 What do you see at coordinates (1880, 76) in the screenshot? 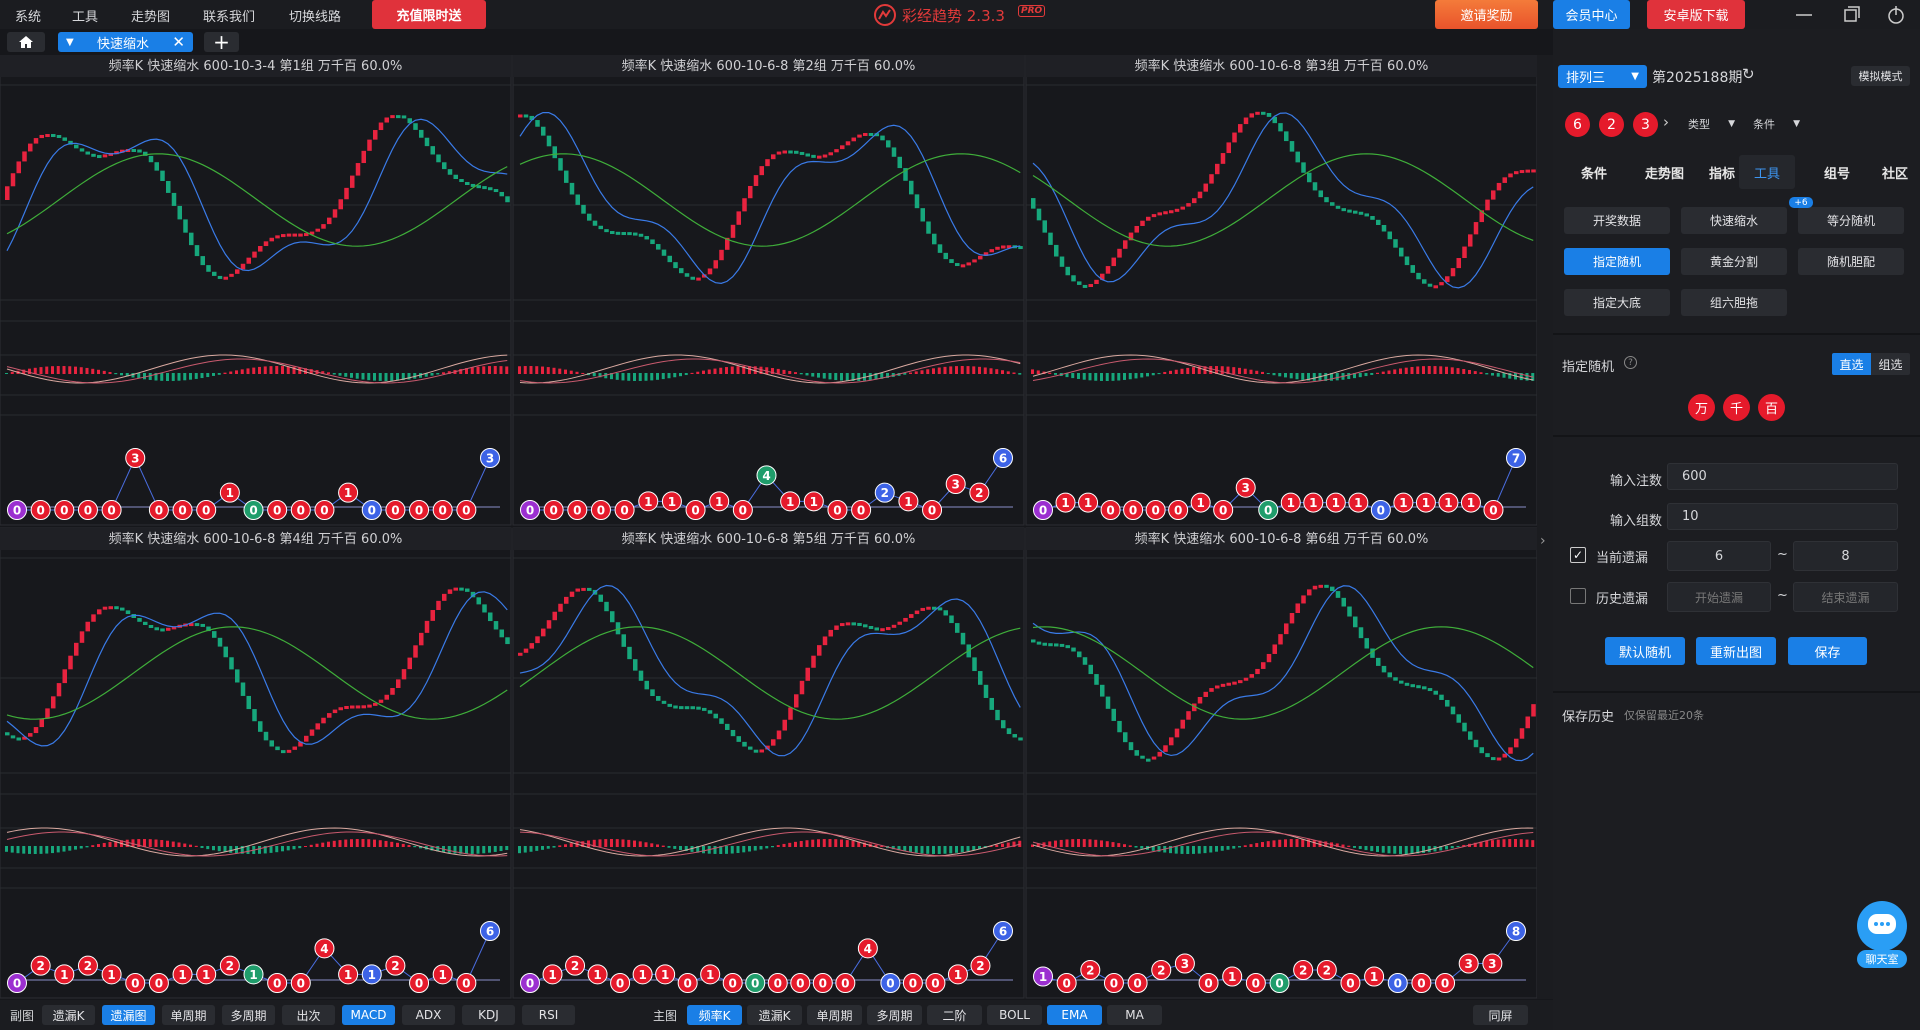
I see `mode-button: 模拟模式` at bounding box center [1880, 76].